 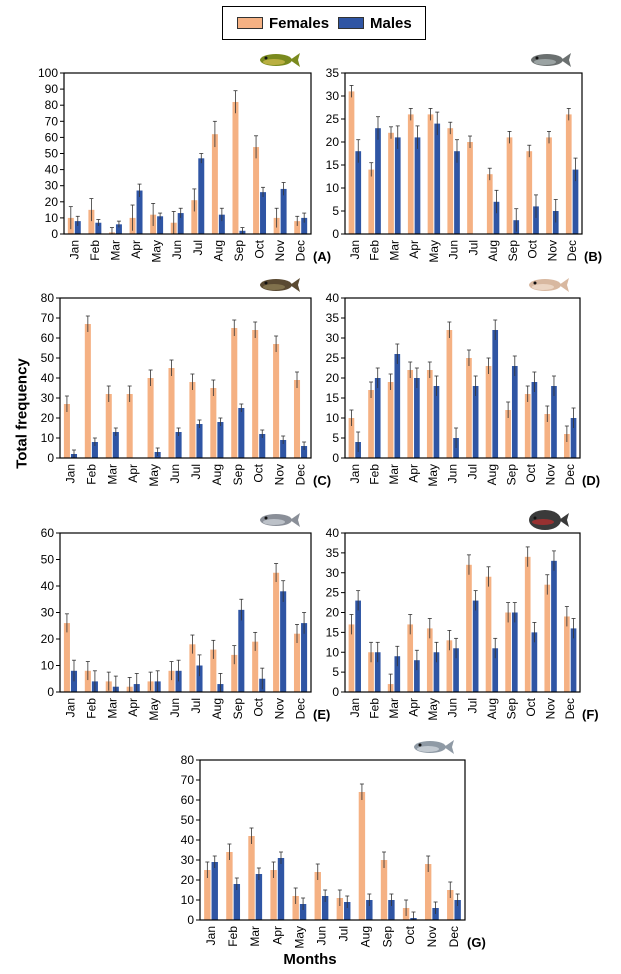 What do you see at coordinates (335, 672) in the screenshot?
I see `y-tick-label: 5` at bounding box center [335, 672].